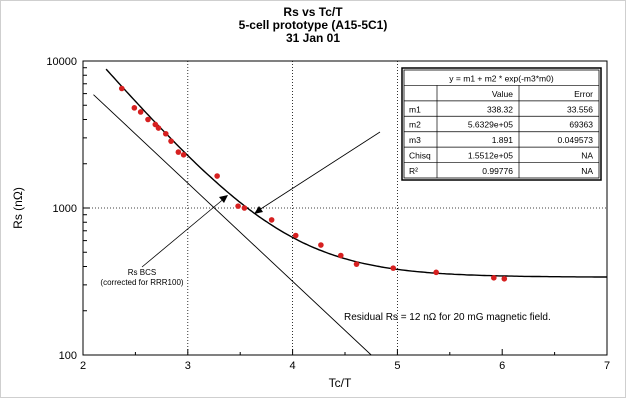 The height and width of the screenshot is (398, 626). I want to click on y-tick-label: 100, so click(68, 356).